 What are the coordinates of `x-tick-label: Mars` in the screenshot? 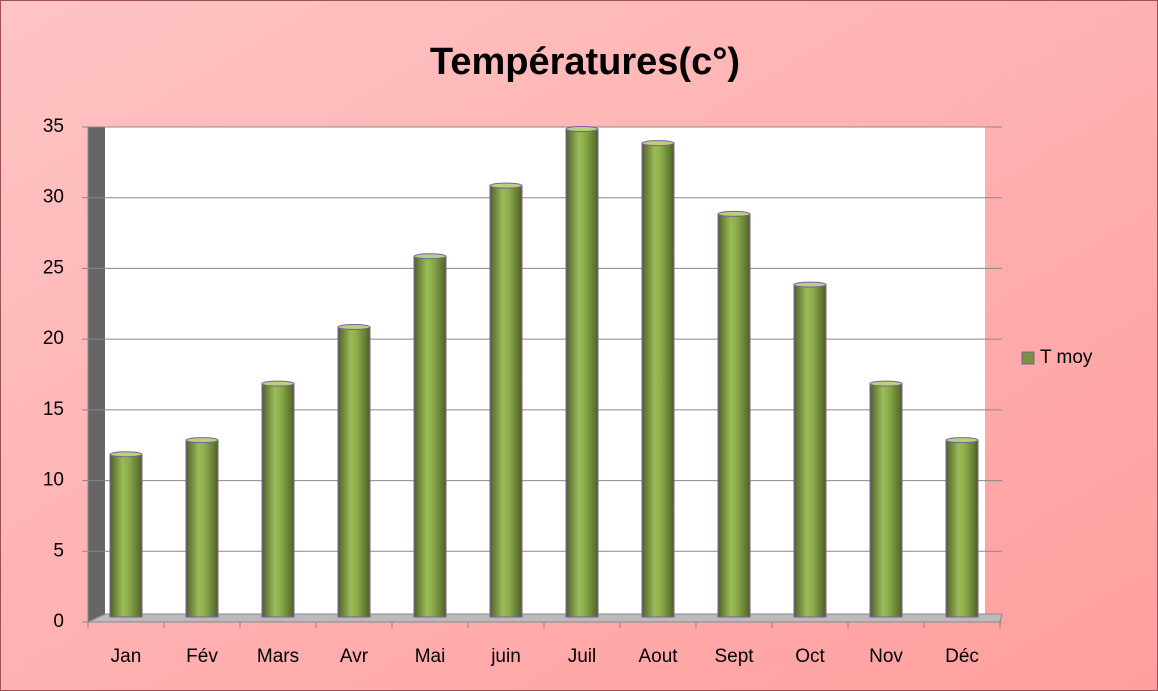 It's located at (278, 656).